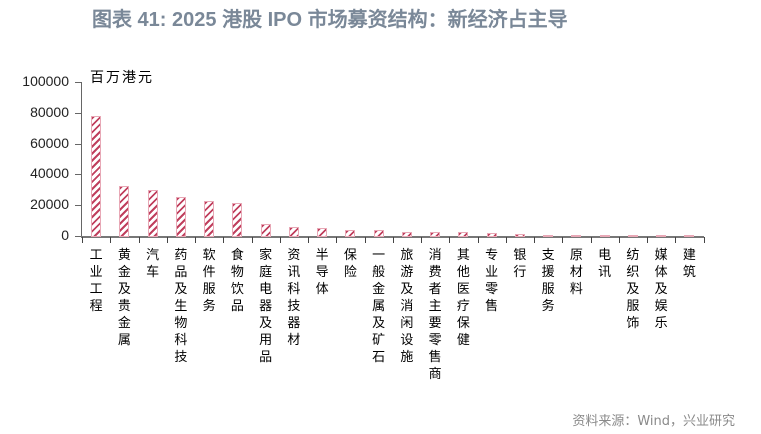  Describe the element at coordinates (49, 142) in the screenshot. I see `y-tick-label: 60000` at that location.